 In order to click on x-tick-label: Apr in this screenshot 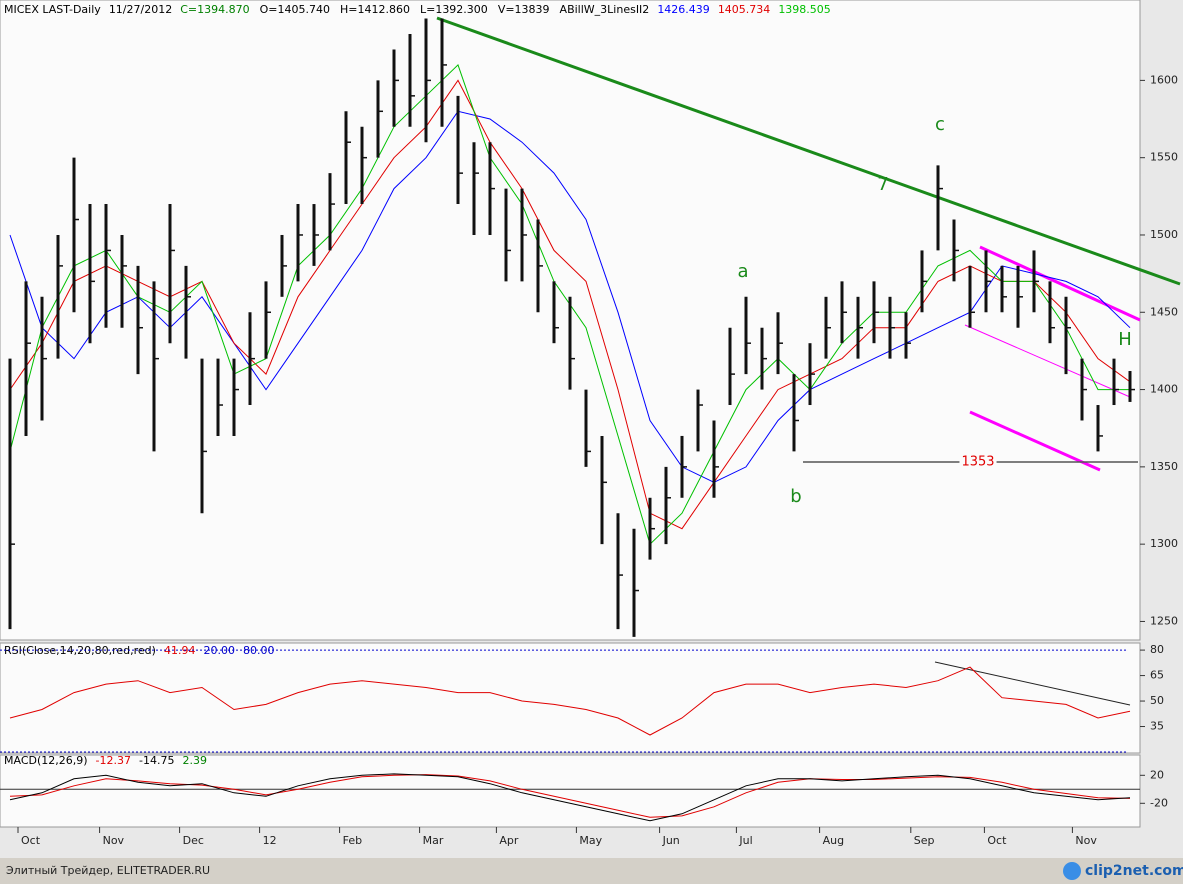, I will do `click(509, 840)`.